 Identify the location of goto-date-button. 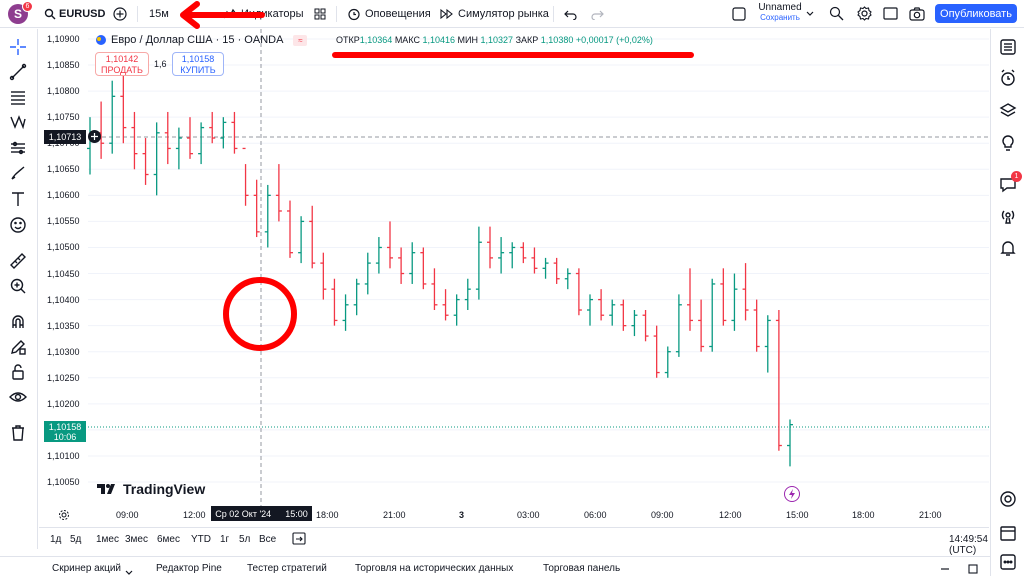
(299, 539).